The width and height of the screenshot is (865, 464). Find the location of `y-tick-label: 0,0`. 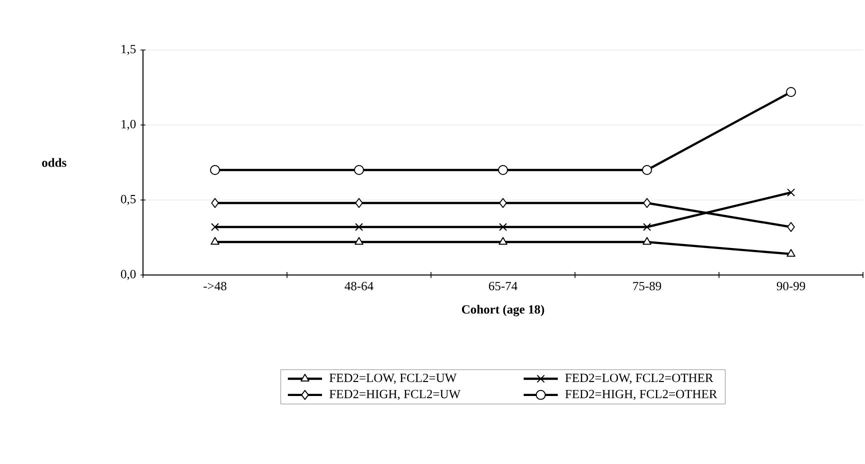

y-tick-label: 0,0 is located at coordinates (128, 275).